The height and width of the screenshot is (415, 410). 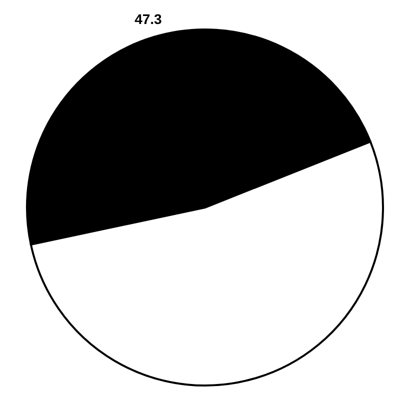 What do you see at coordinates (148, 18) in the screenshot?
I see `data-label: 47.3` at bounding box center [148, 18].